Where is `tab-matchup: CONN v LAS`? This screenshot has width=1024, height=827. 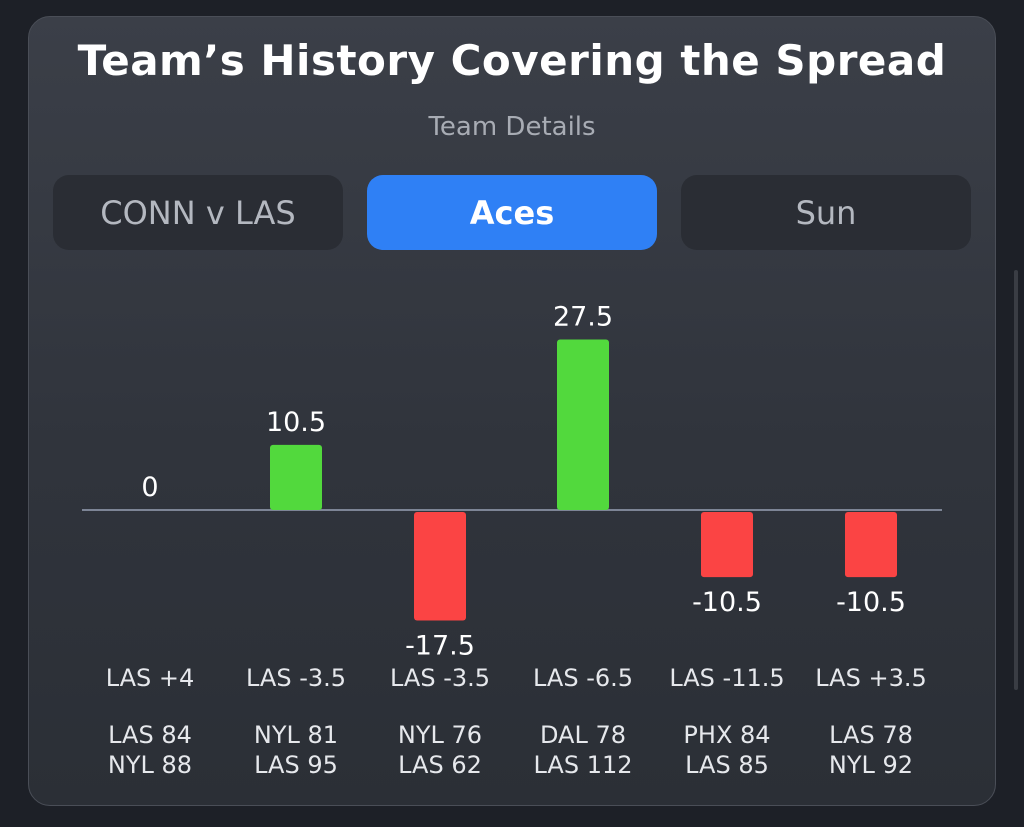
tab-matchup: CONN v LAS is located at coordinates (198, 212).